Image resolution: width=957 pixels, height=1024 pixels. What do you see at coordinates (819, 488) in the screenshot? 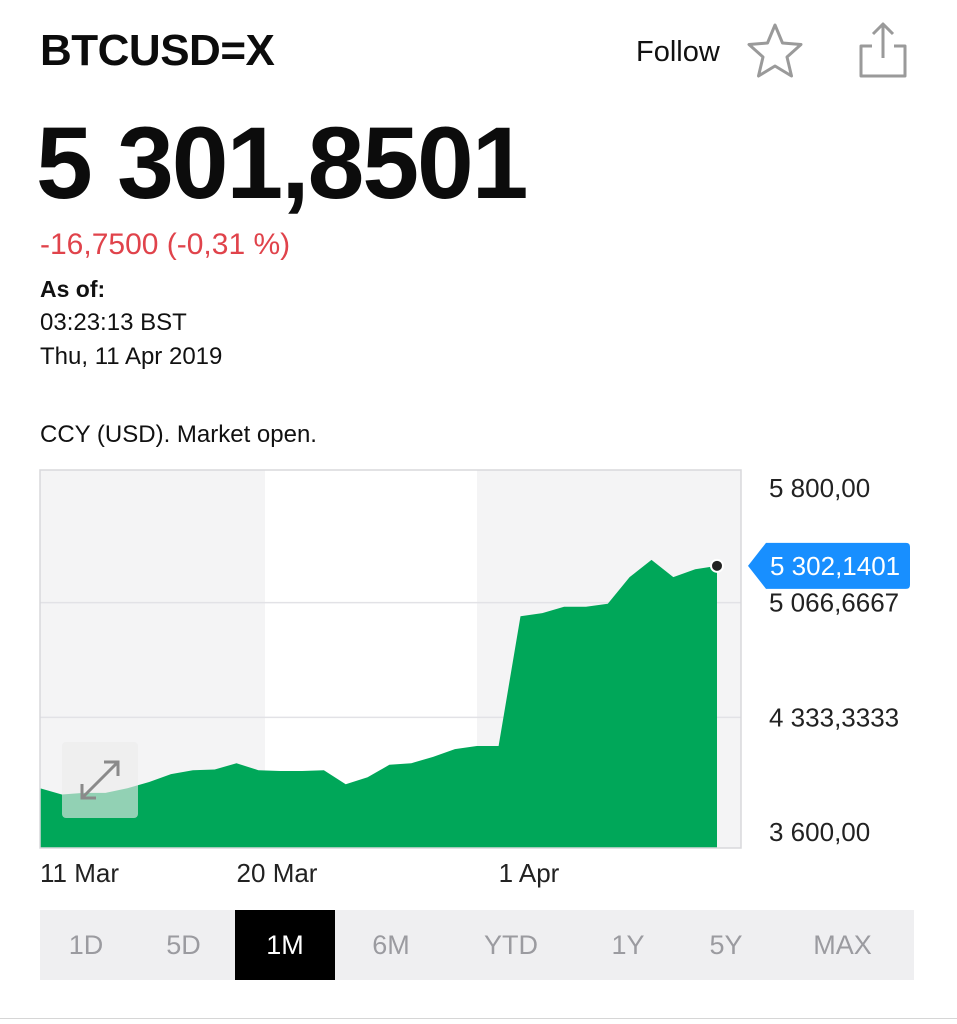
I see `y-tick-label: 5 800,00` at bounding box center [819, 488].